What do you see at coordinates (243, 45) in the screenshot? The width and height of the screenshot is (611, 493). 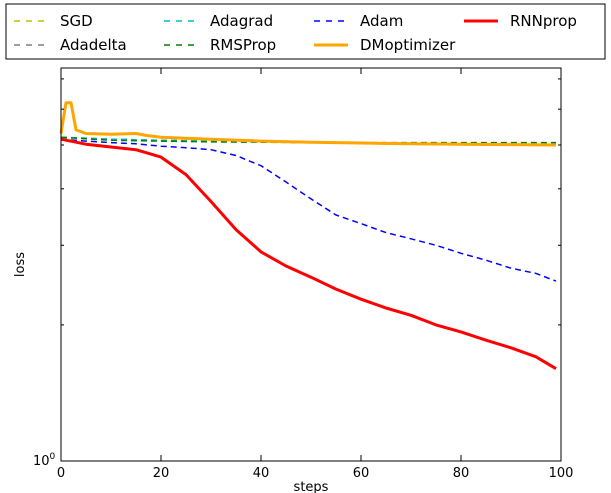 I see `legend-label-rmsprop: RMSProp` at bounding box center [243, 45].